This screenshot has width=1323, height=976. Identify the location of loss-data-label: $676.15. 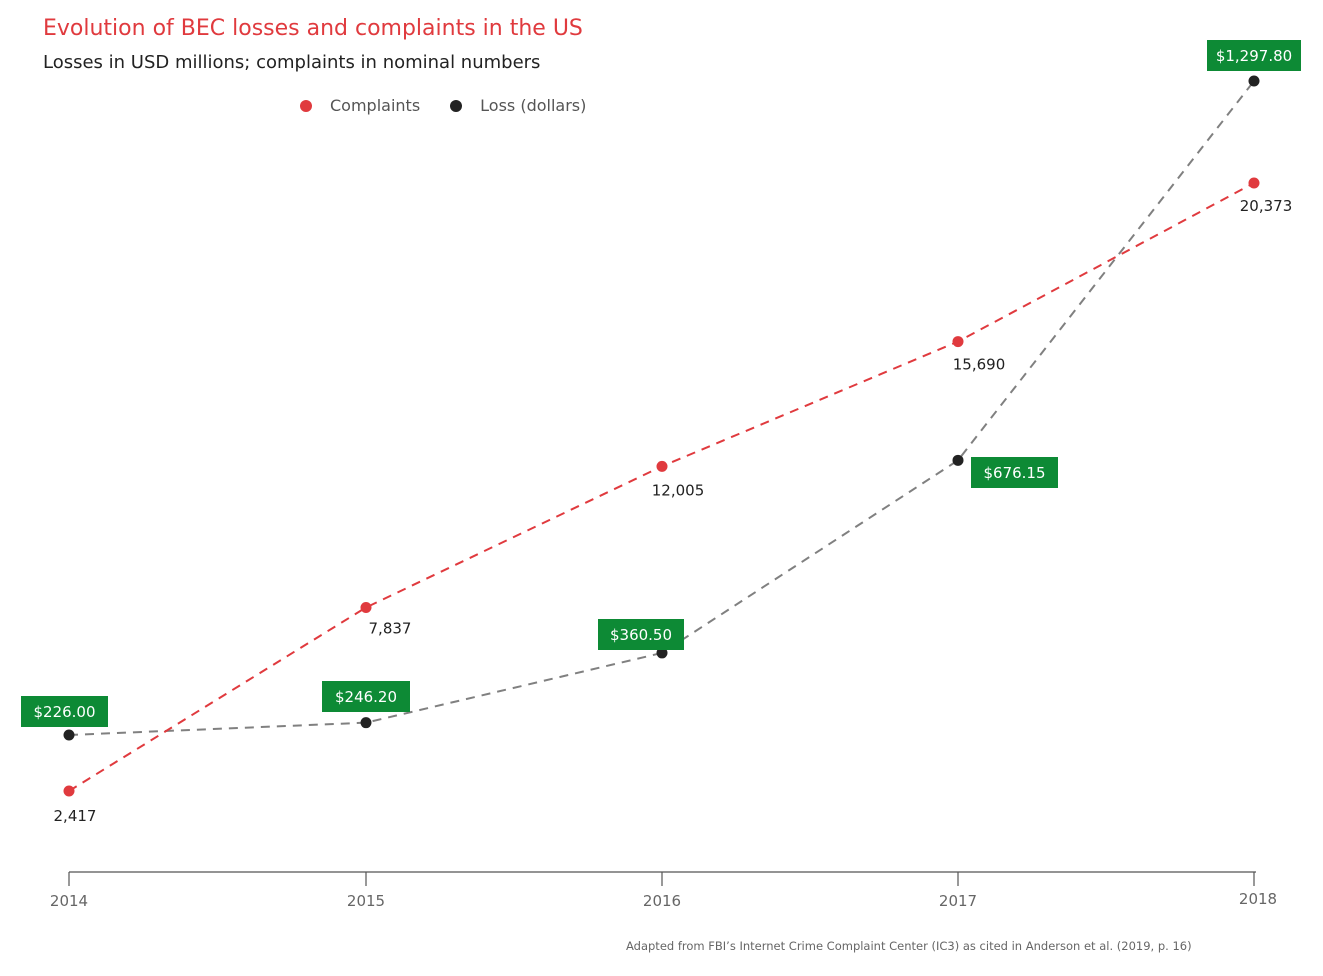
(1014, 473).